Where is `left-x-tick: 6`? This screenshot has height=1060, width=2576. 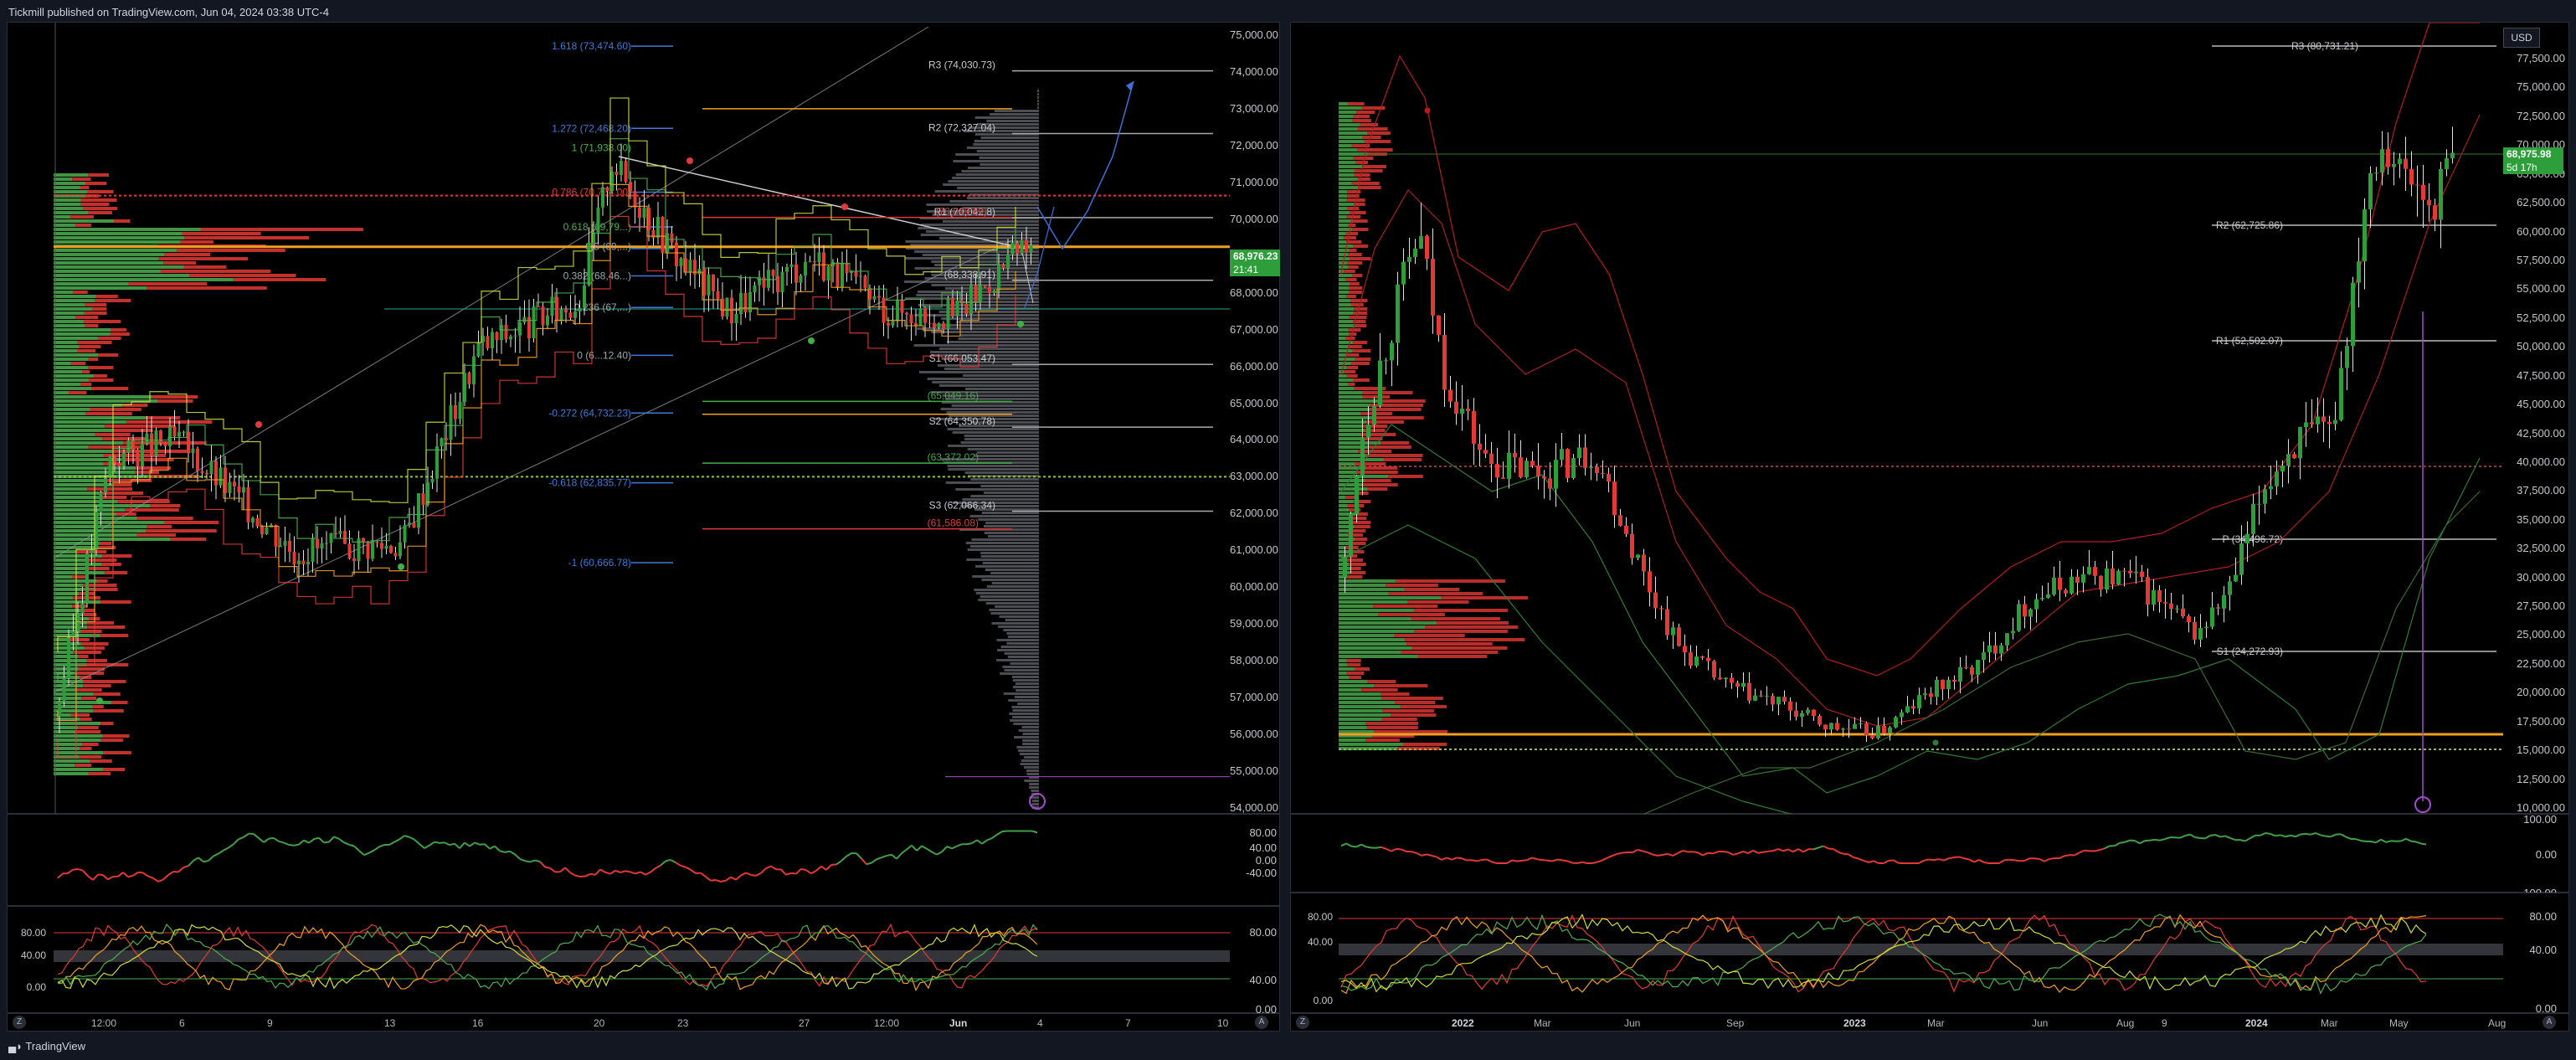
left-x-tick: 6 is located at coordinates (182, 1023).